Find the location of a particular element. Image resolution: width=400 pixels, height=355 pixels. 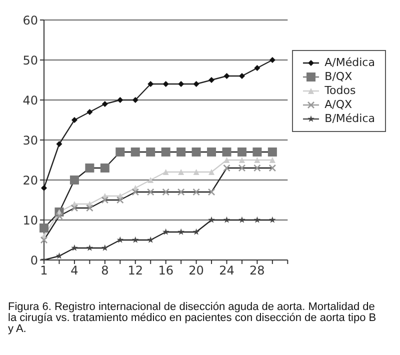

x-tick-label: 20 is located at coordinates (196, 271).